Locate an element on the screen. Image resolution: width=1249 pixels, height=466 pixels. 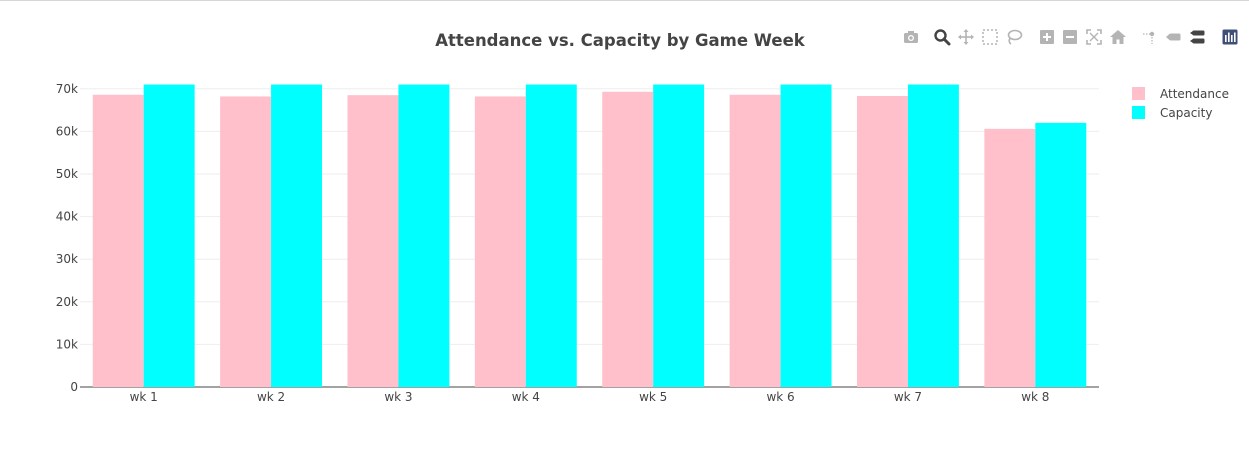
top-border is located at coordinates (624, 0).